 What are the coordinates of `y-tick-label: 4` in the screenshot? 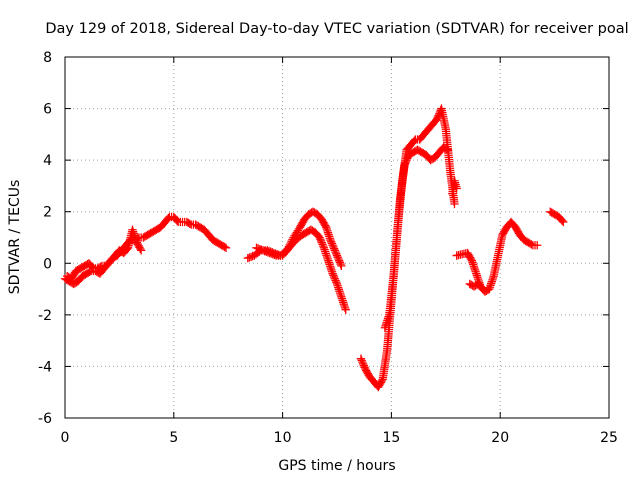 It's located at (47, 161).